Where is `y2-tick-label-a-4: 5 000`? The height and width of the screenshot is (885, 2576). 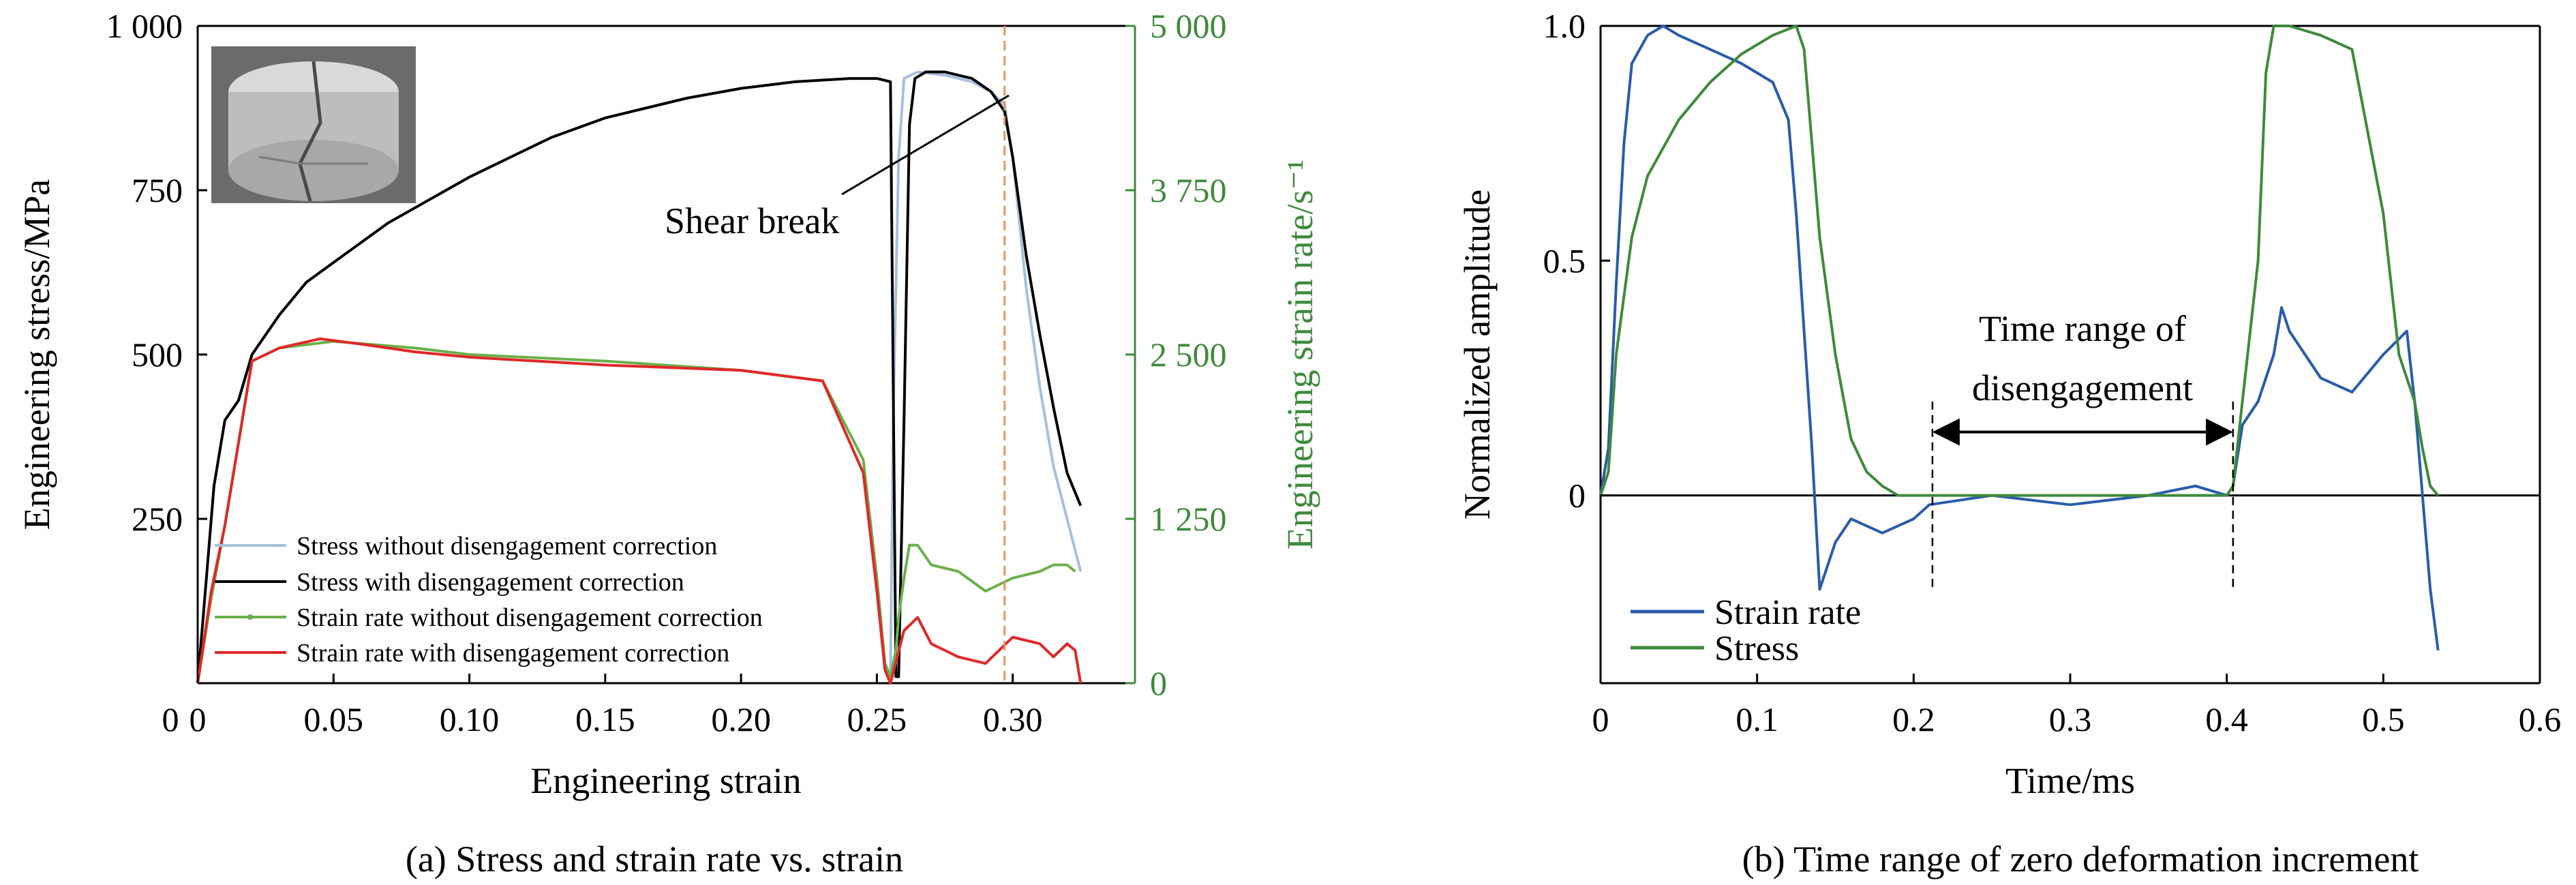 y2-tick-label-a-4: 5 000 is located at coordinates (1188, 26).